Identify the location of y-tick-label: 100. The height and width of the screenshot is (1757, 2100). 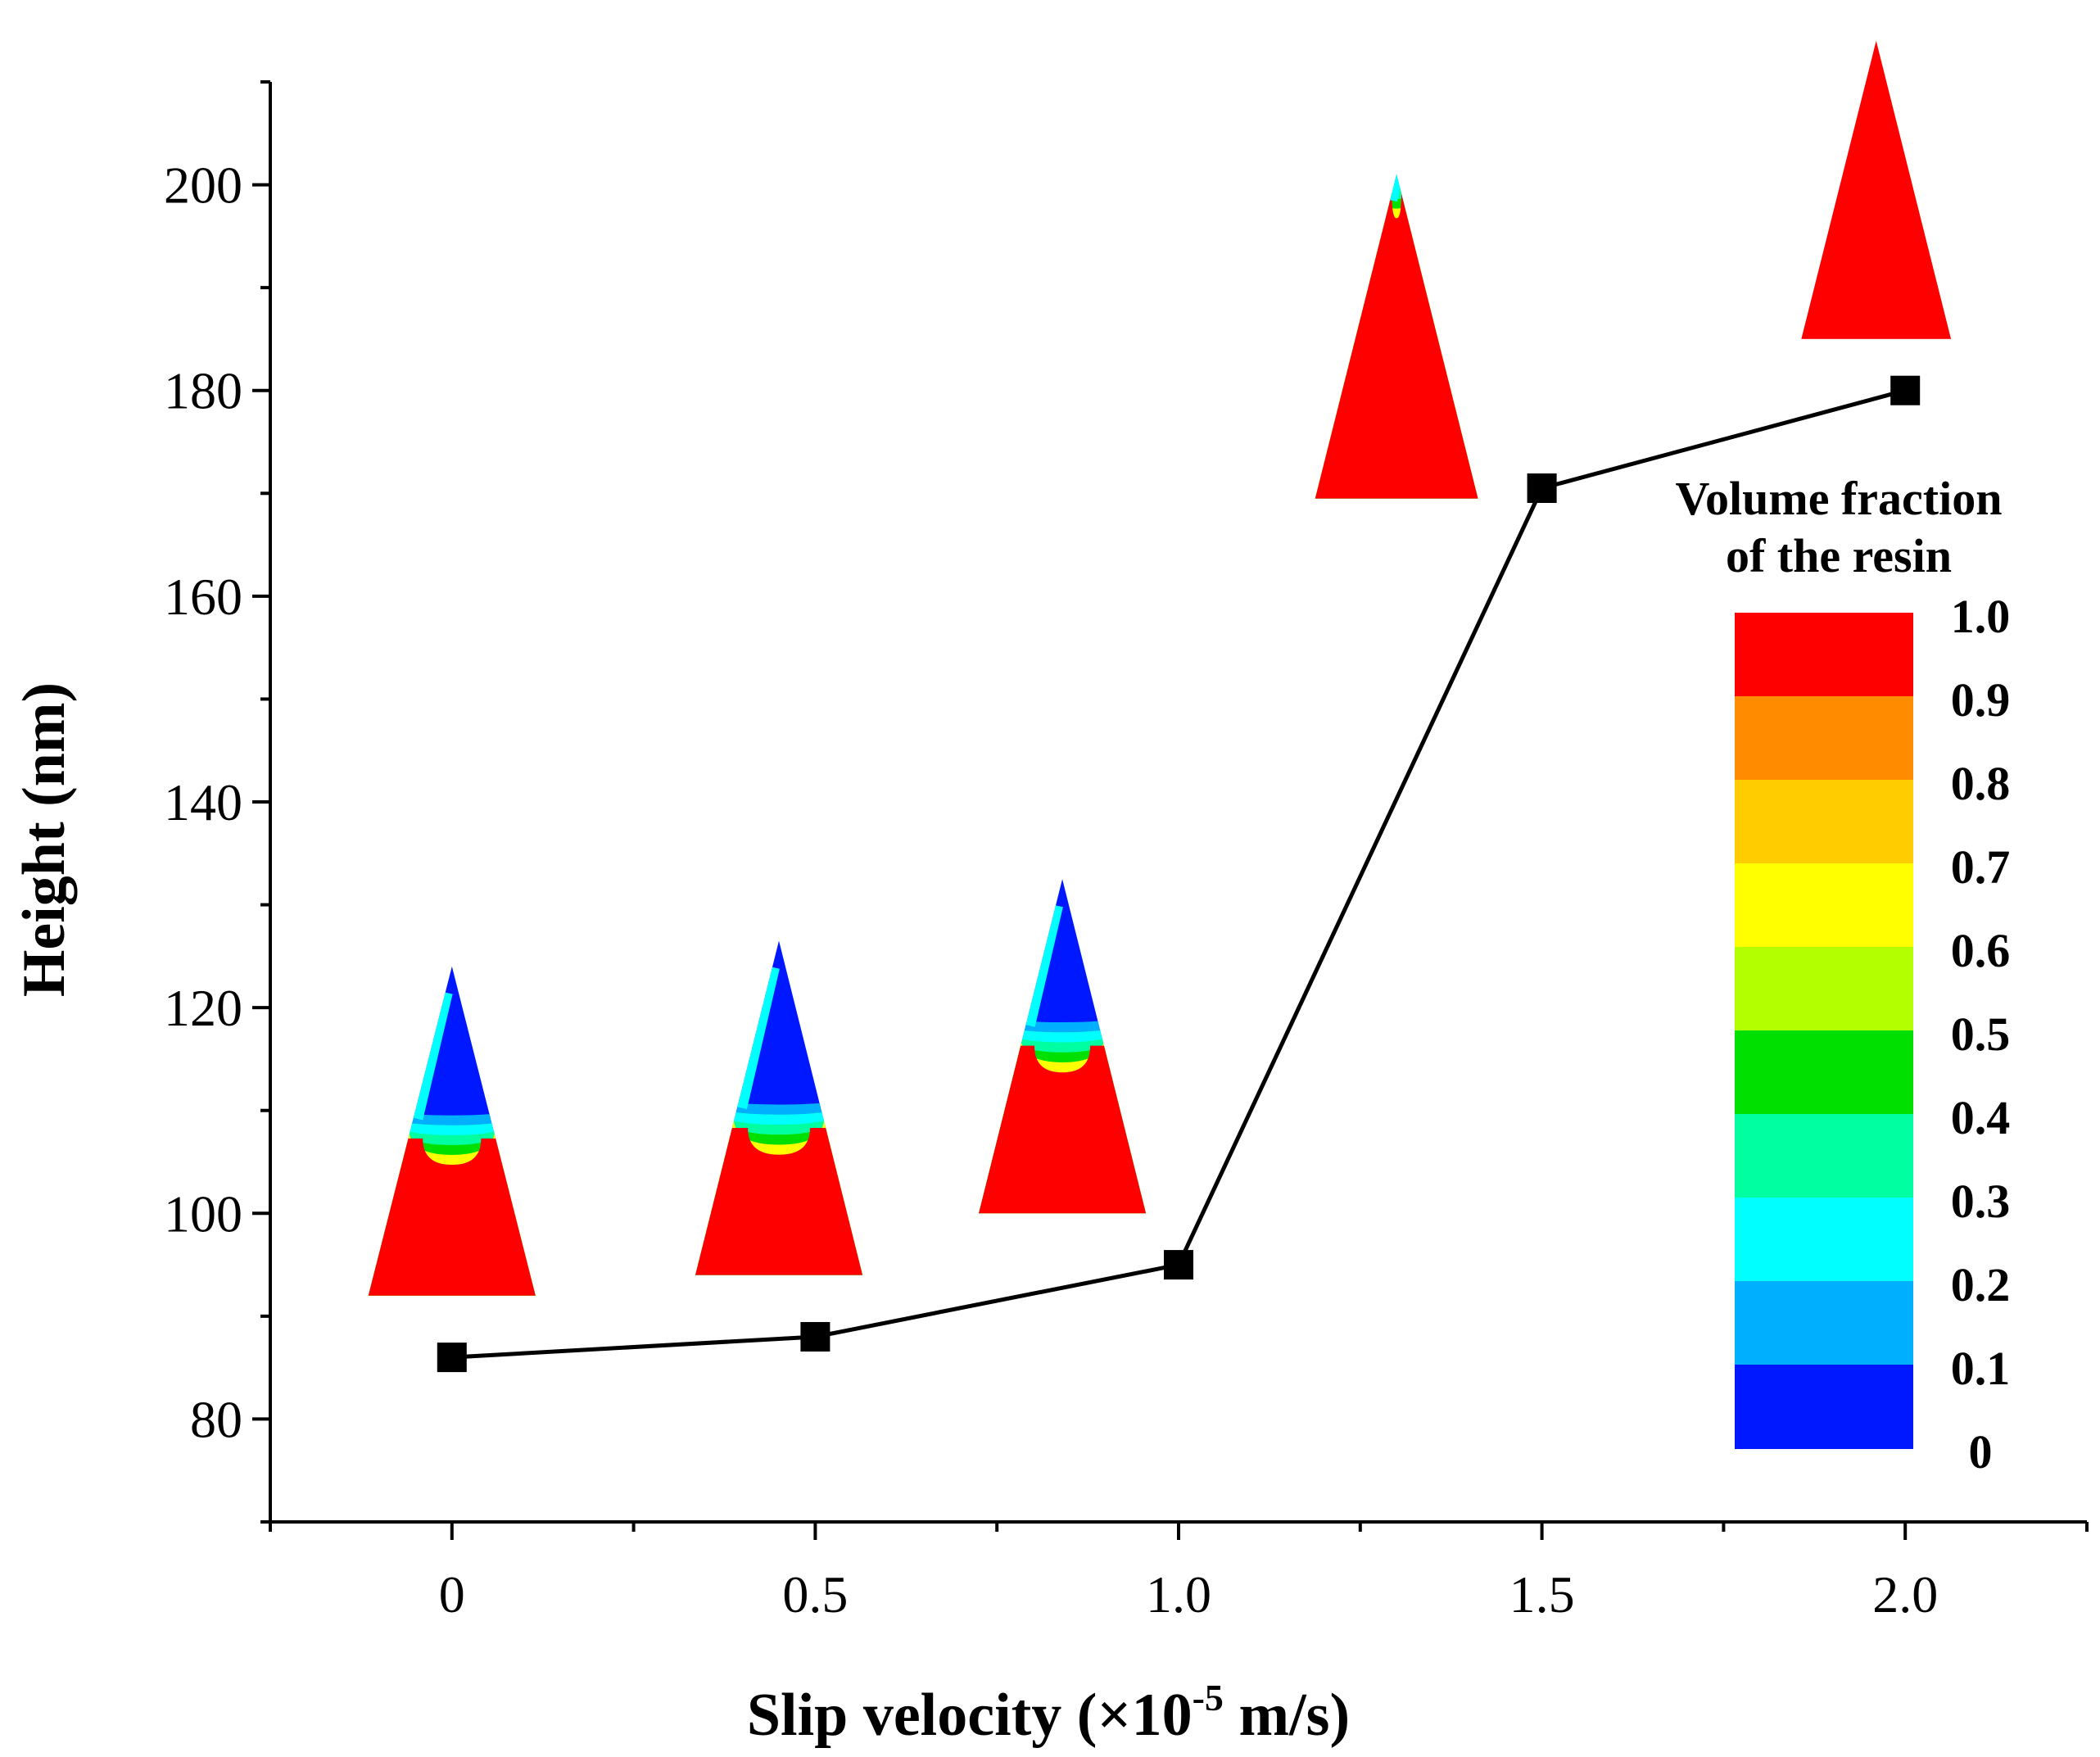
(203, 1213).